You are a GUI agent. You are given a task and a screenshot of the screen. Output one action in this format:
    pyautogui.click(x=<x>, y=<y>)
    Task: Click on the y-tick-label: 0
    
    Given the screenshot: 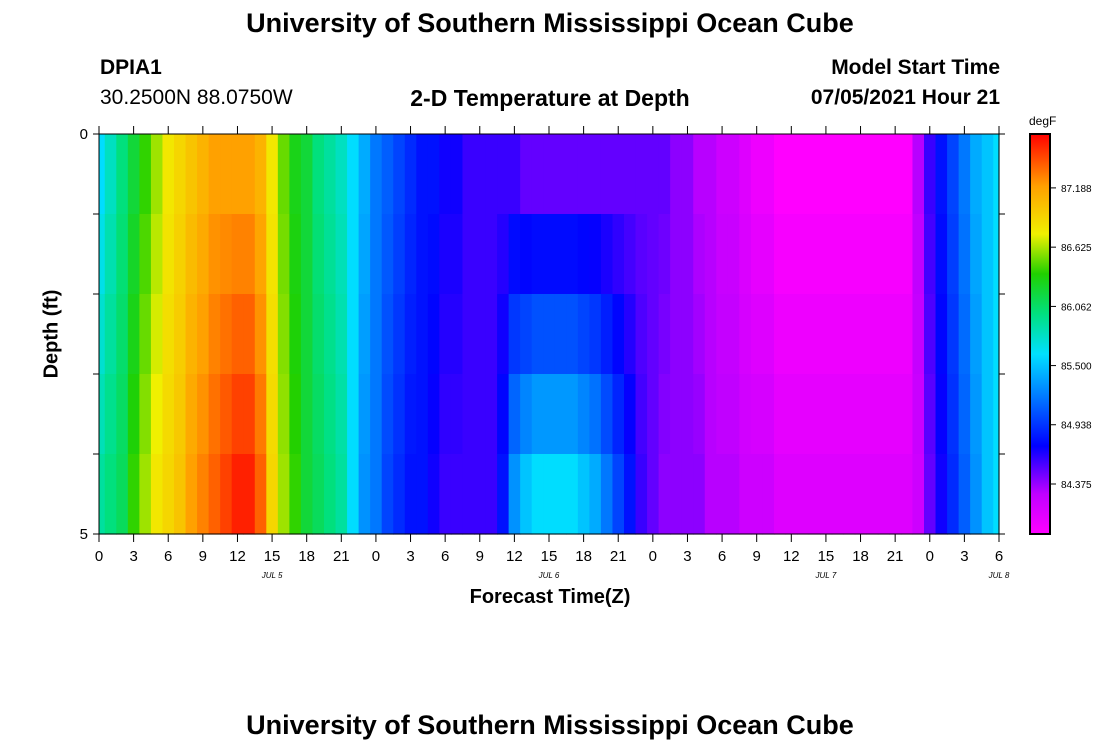 What is the action you would take?
    pyautogui.click(x=84, y=134)
    